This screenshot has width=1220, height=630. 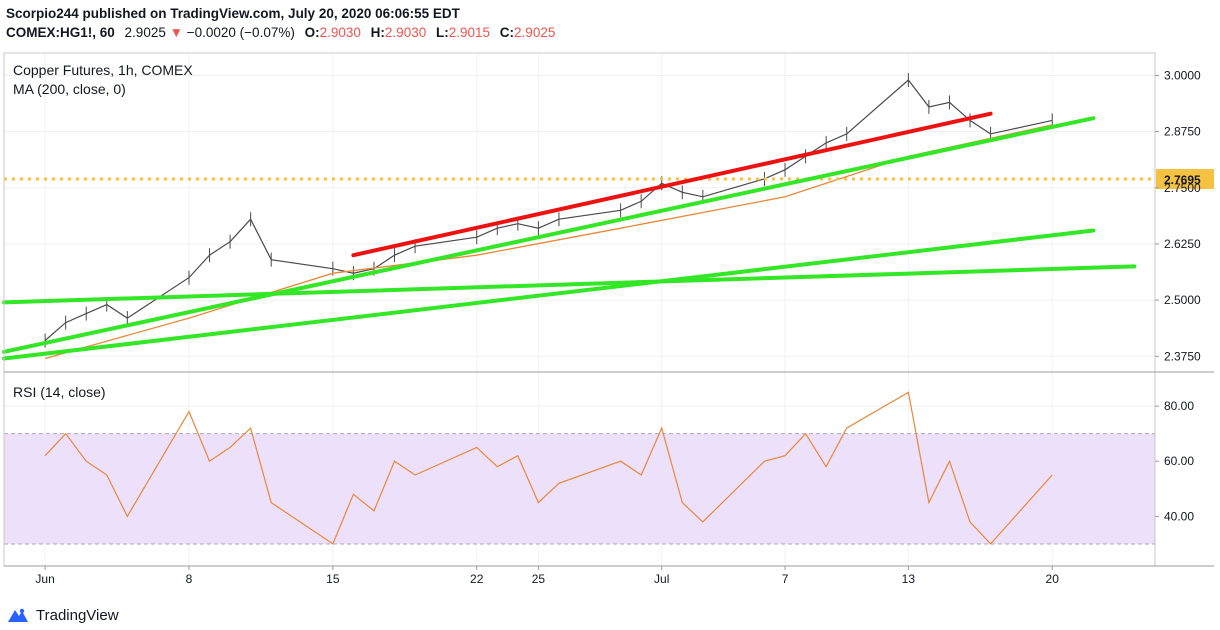 I want to click on chart-title: Copper Futures, 1h, COMEX, so click(x=103, y=70).